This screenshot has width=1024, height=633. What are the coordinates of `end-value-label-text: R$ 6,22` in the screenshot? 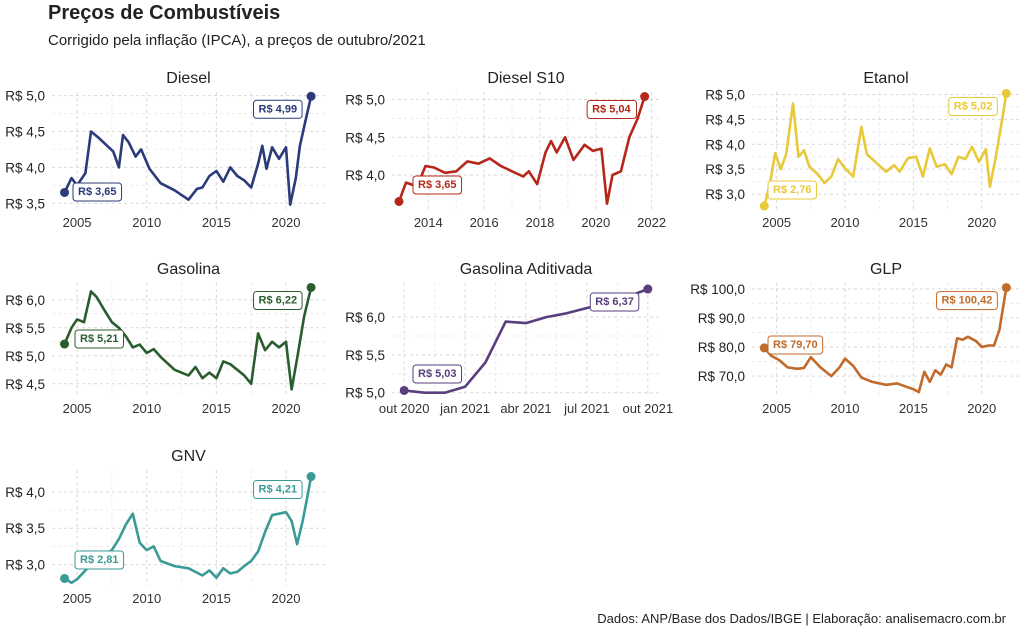 It's located at (278, 300).